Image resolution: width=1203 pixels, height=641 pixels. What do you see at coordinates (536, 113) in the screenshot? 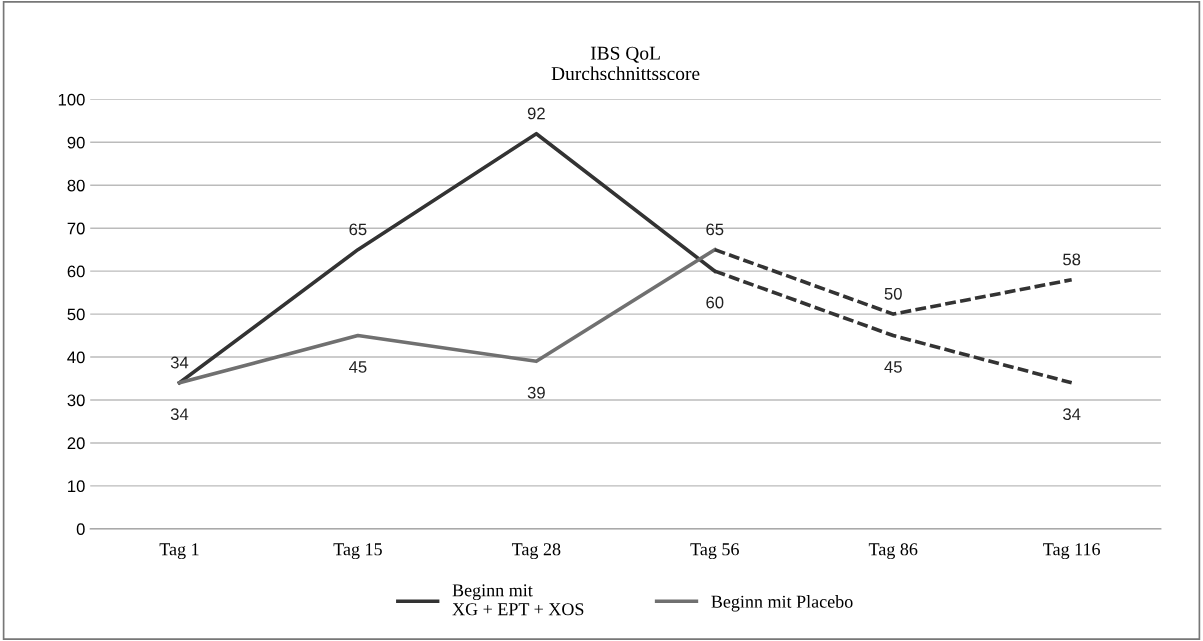
I see `data-label: 92` at bounding box center [536, 113].